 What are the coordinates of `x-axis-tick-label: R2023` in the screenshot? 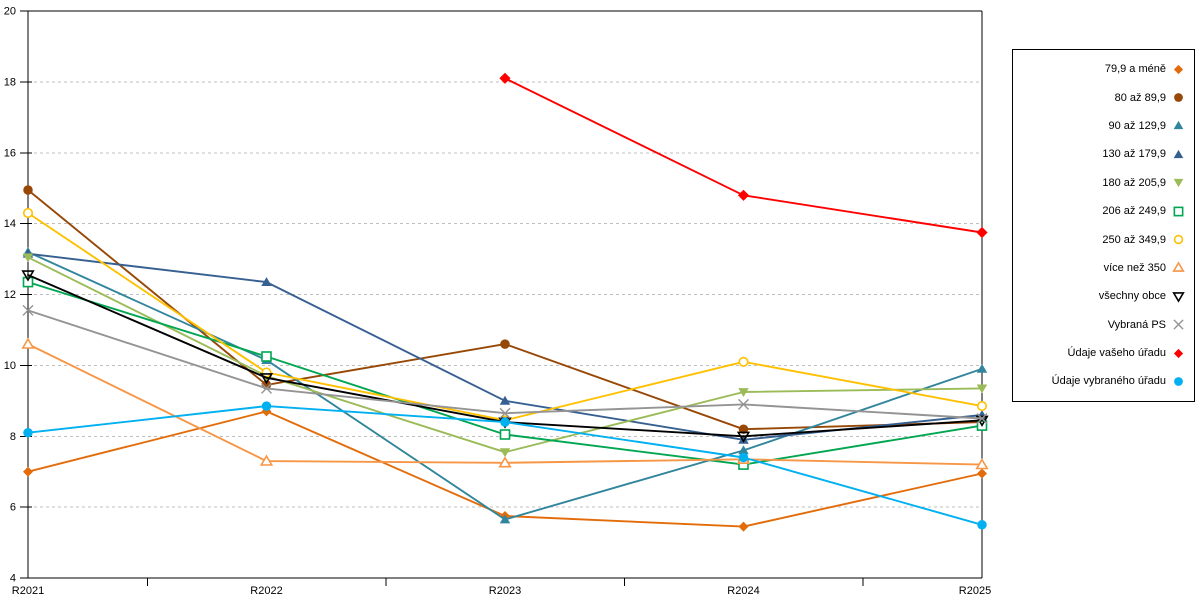 It's located at (505, 591).